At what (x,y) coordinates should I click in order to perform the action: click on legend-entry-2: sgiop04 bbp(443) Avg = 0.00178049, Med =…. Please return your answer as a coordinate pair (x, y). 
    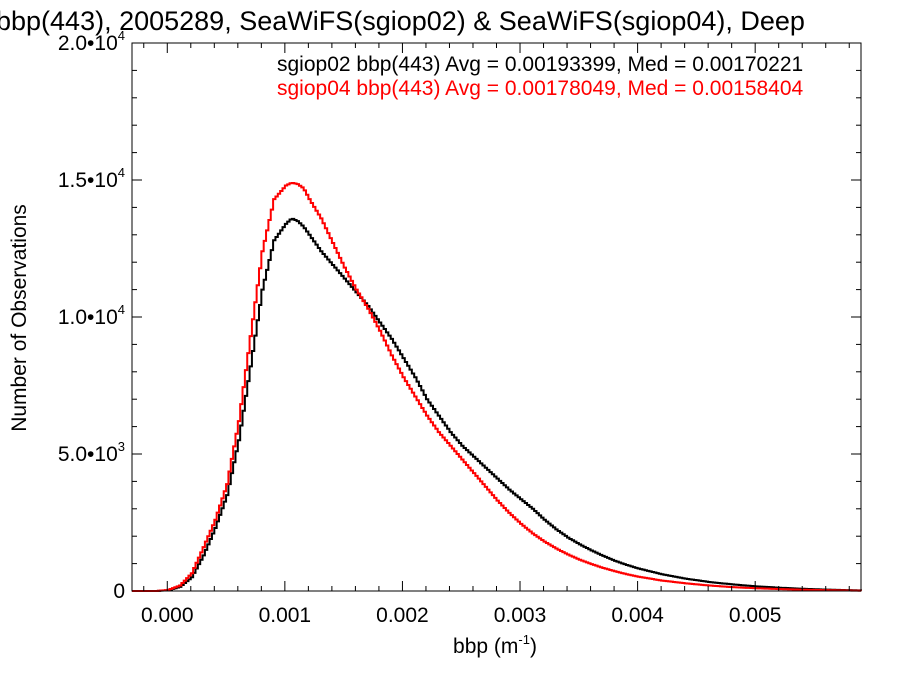
    Looking at the image, I should click on (540, 88).